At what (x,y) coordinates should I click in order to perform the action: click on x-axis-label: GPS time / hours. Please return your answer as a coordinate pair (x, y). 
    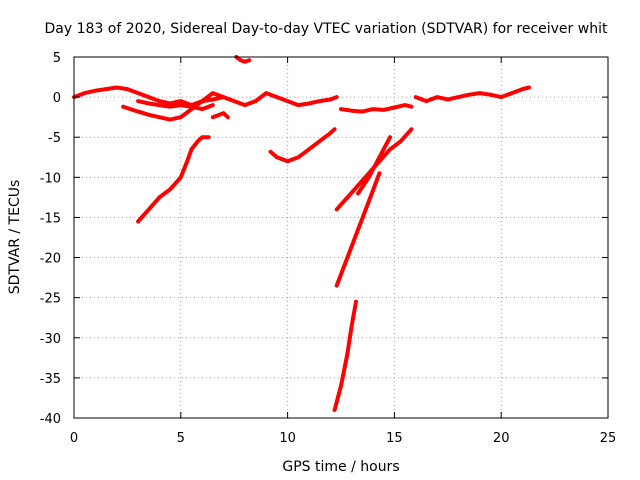
    Looking at the image, I should click on (340, 467).